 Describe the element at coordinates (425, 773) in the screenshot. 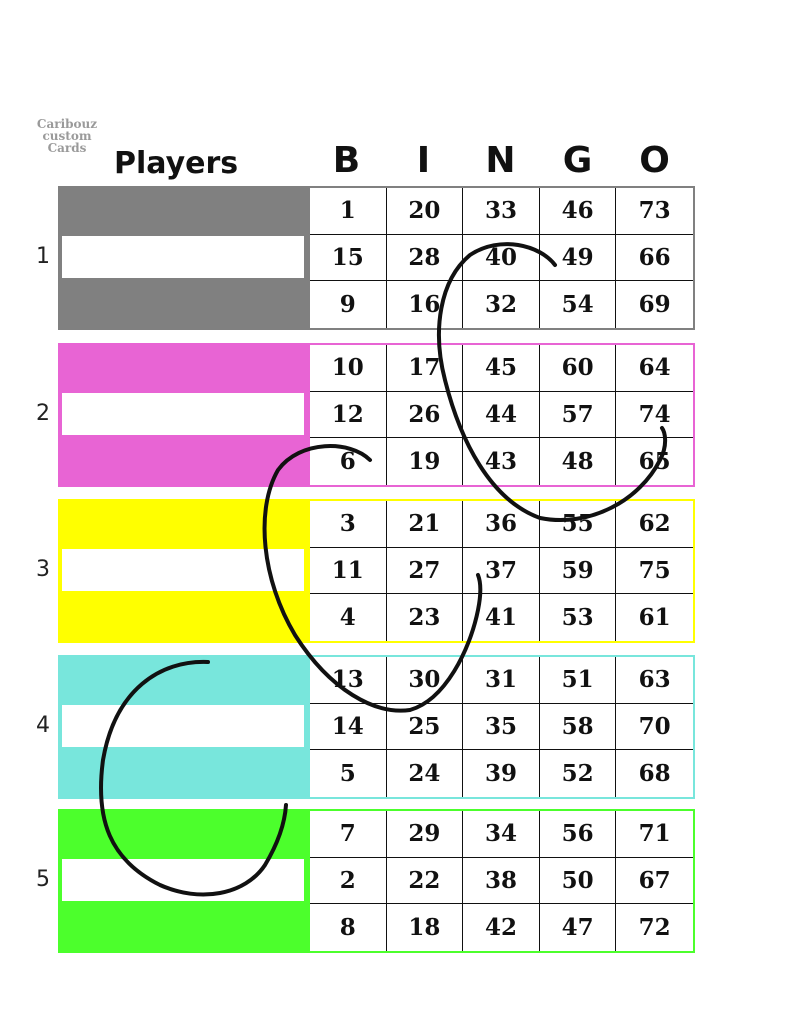

I see `bingo-cell: 24` at that location.